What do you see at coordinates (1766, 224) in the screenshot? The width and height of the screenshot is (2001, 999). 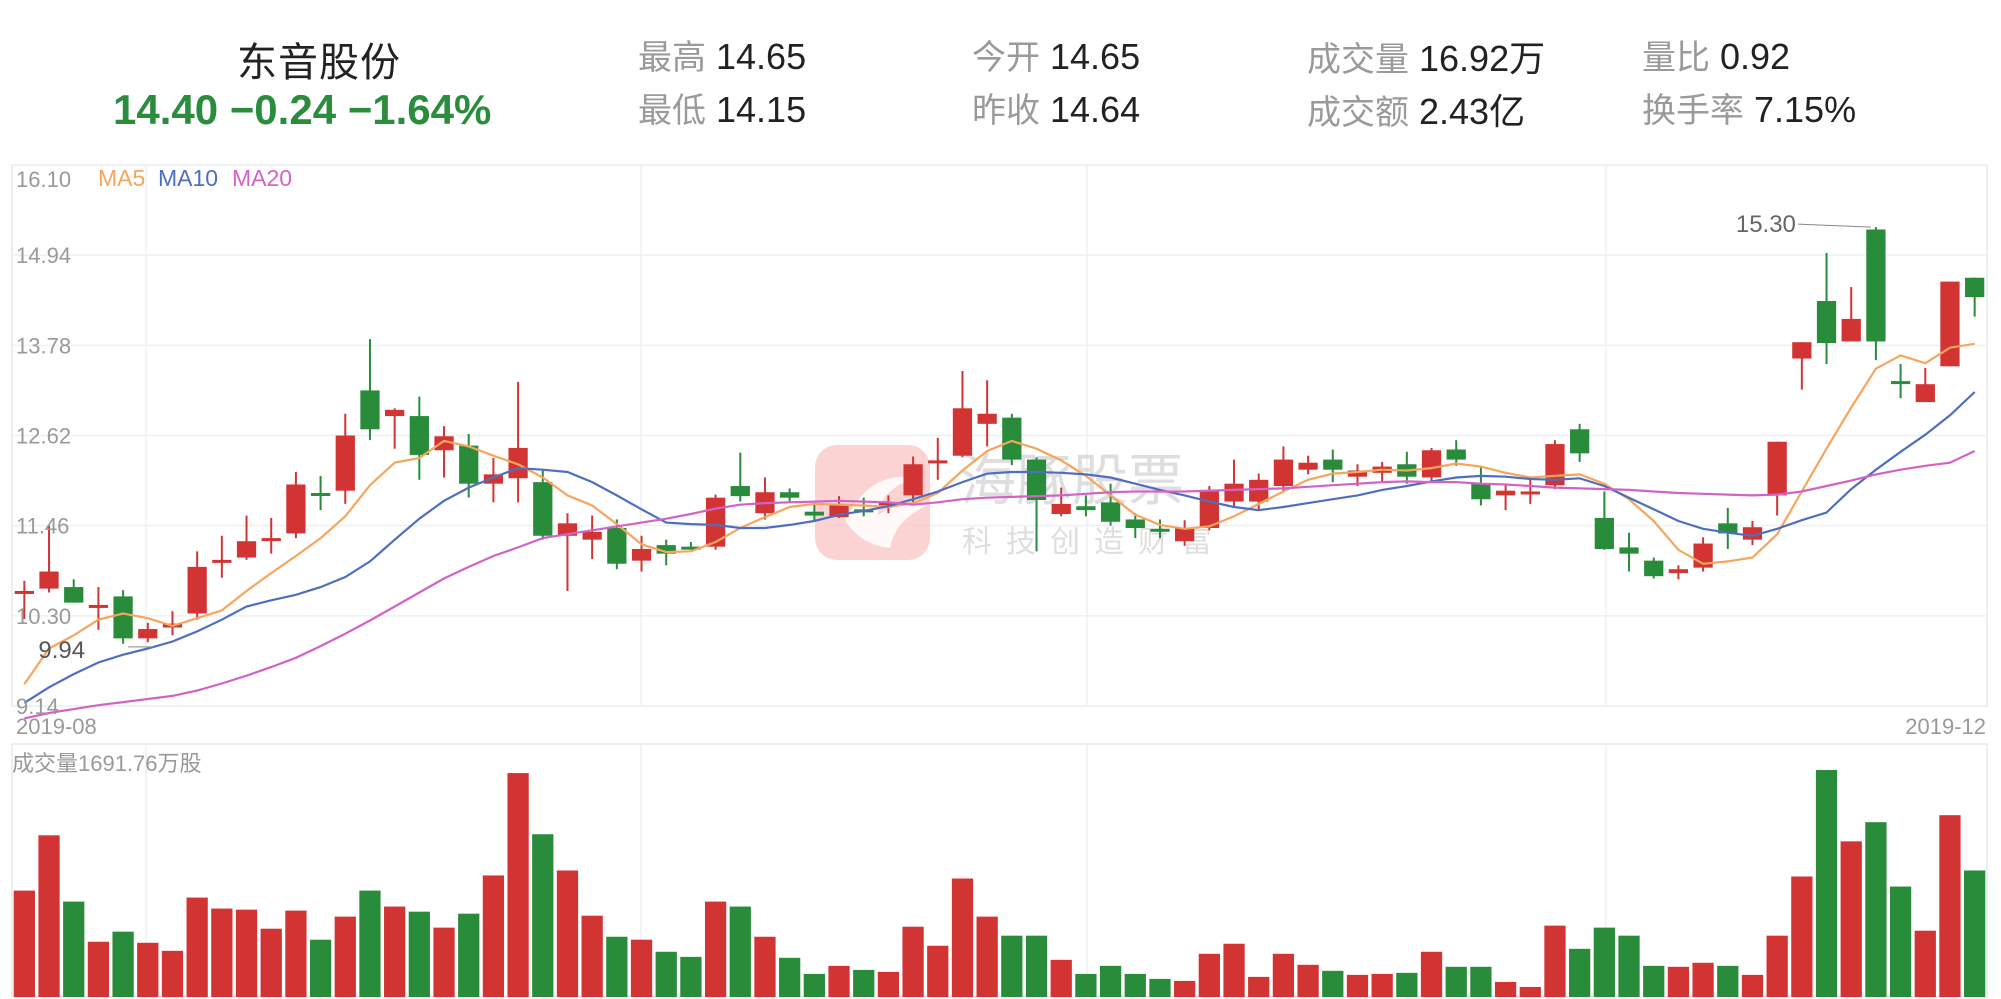 I see `max-price-label: 15.30` at bounding box center [1766, 224].